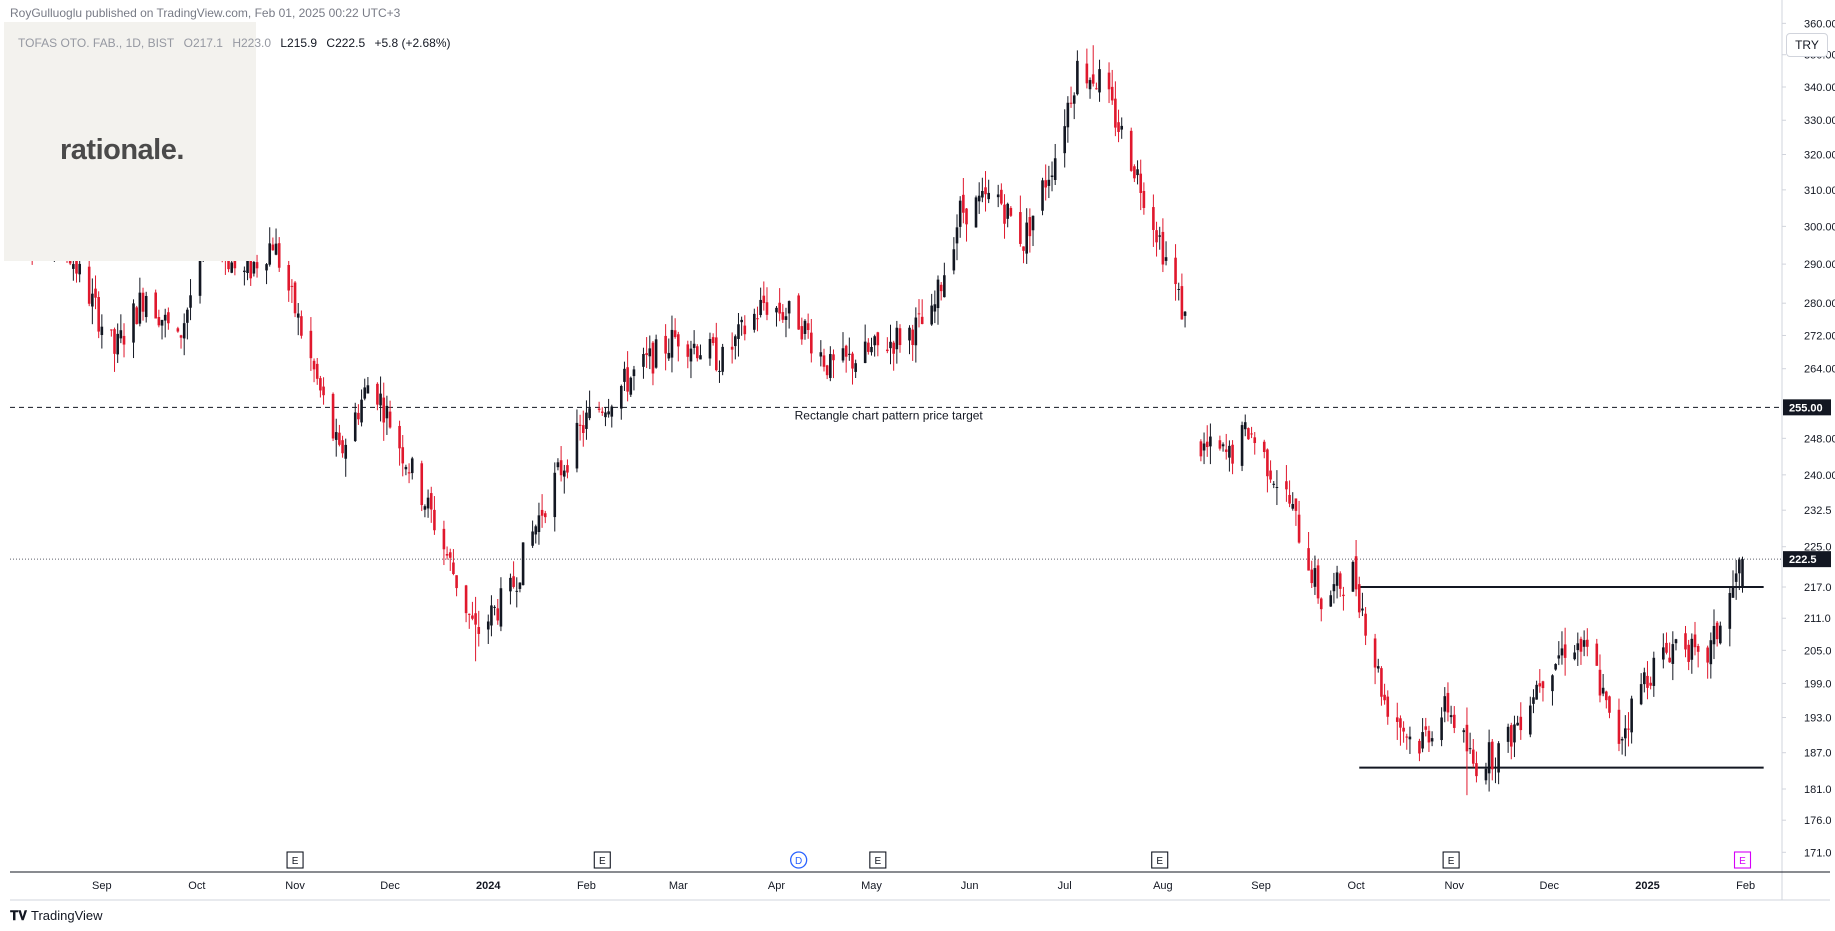  Describe the element at coordinates (1818, 588) in the screenshot. I see `price-tick-label: 217.0` at that location.